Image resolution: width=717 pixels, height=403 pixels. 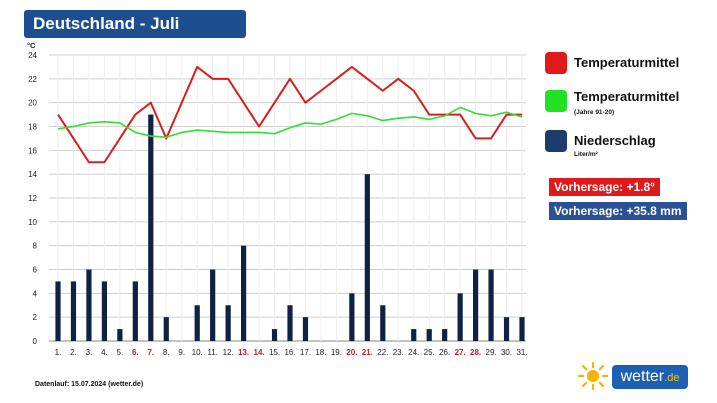 What do you see at coordinates (32, 55) in the screenshot?
I see `y-tick-label: 24` at bounding box center [32, 55].